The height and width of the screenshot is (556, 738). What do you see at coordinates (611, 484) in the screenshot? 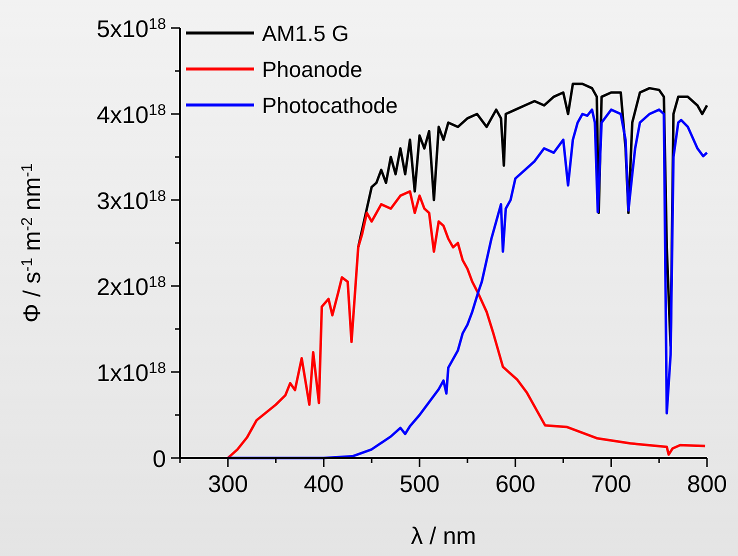
I see `x-tick-label: 700` at bounding box center [611, 484].